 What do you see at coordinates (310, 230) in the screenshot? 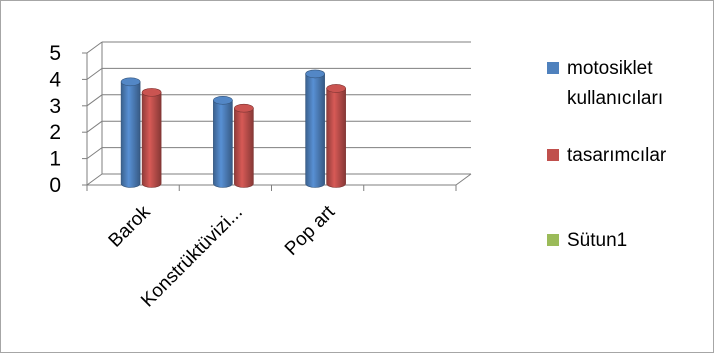
I see `x-tick-label: Pop art` at bounding box center [310, 230].